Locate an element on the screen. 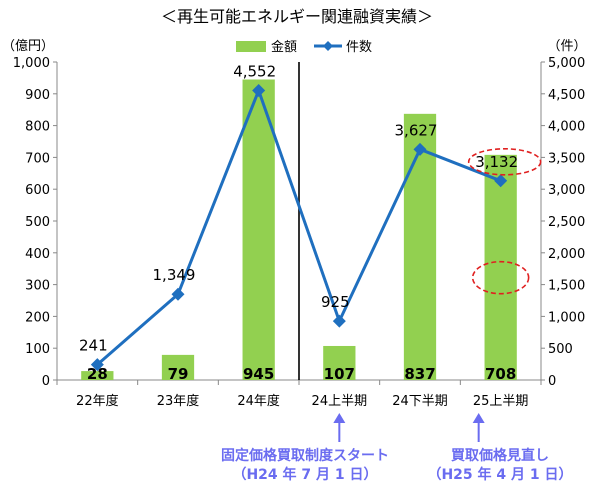  amount-data-label: 28 is located at coordinates (97, 374).